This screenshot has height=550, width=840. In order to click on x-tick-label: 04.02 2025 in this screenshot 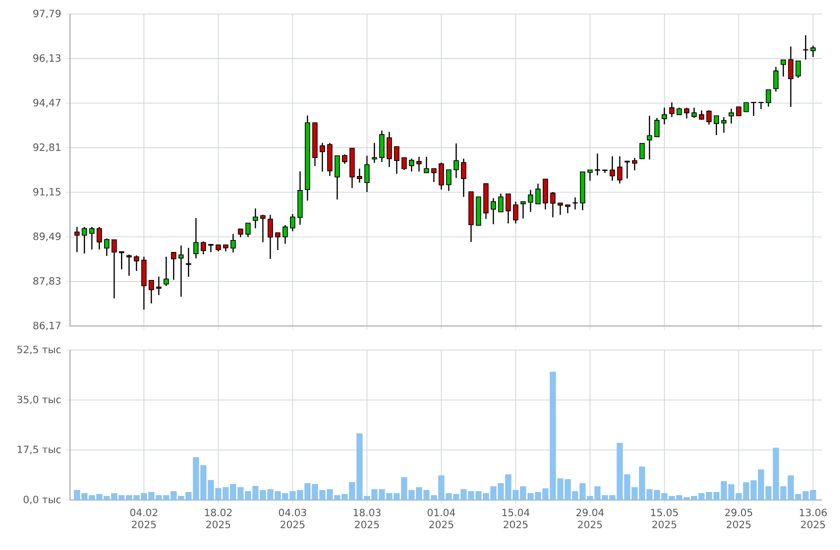, I will do `click(144, 518)`.